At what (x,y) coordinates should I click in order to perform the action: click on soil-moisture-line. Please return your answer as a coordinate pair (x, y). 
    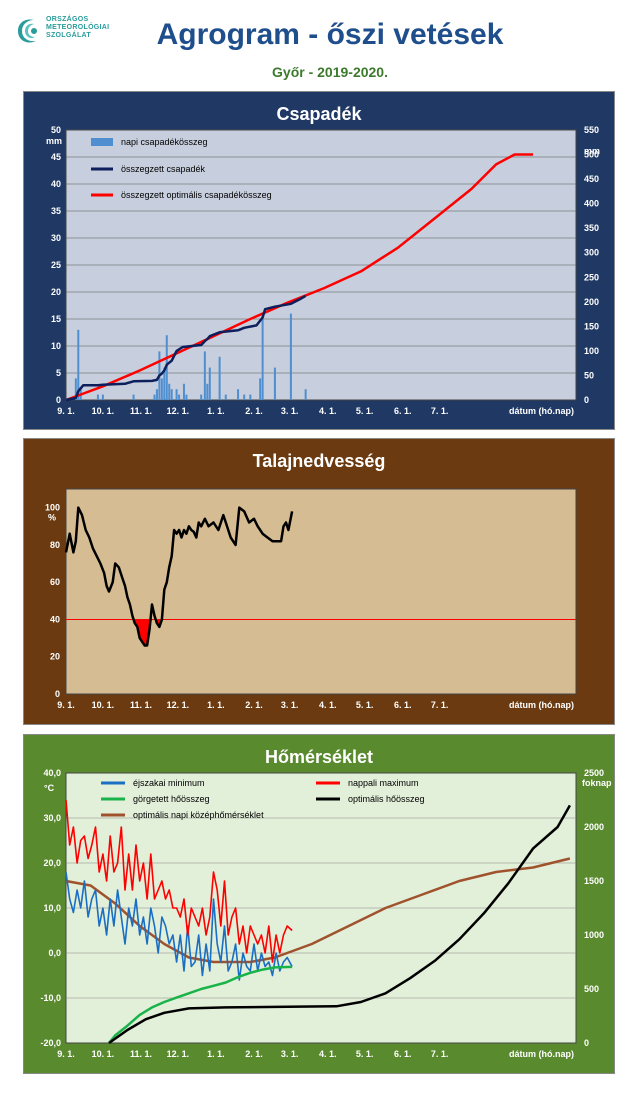
    Looking at the image, I should click on (179, 576).